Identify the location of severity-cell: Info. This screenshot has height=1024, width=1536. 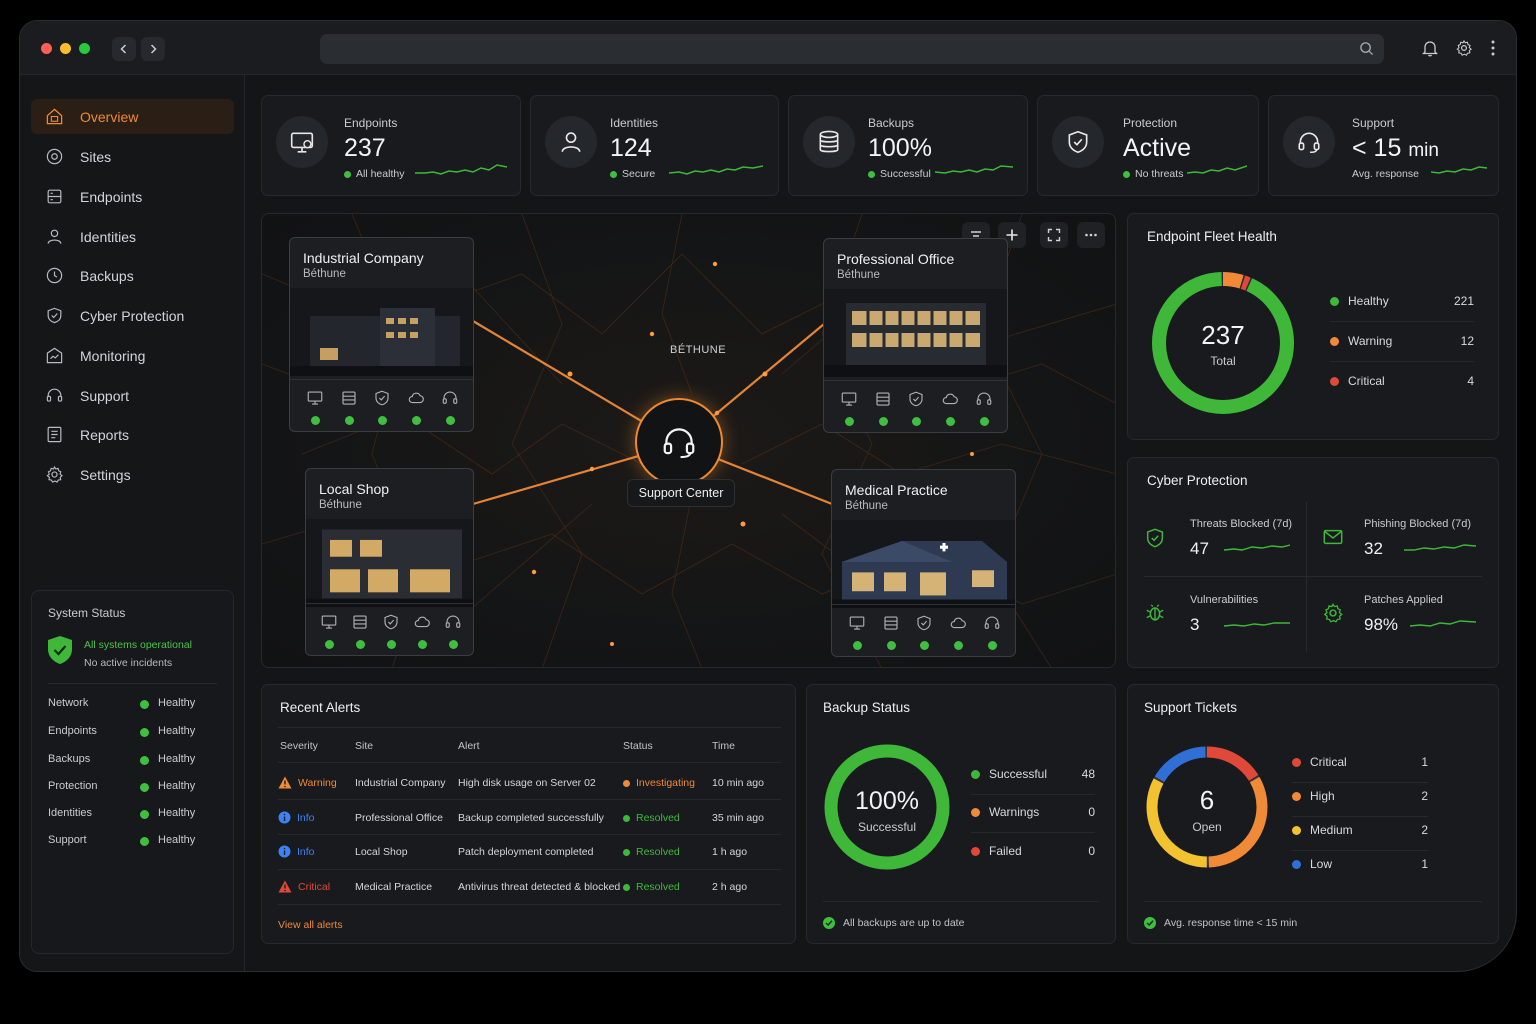
(296, 817).